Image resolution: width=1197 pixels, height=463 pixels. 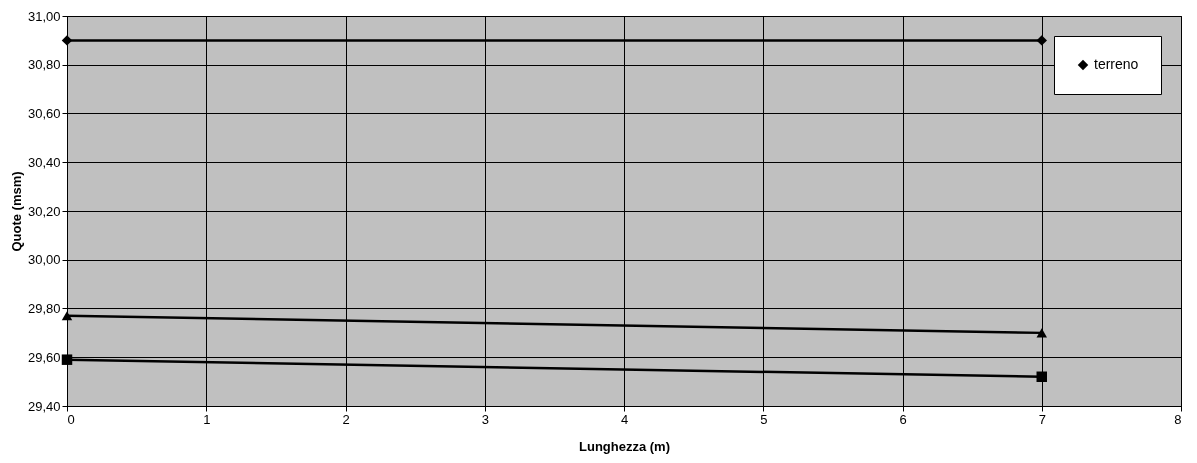 What do you see at coordinates (44, 357) in the screenshot?
I see `y-tick-label: 29,60` at bounding box center [44, 357].